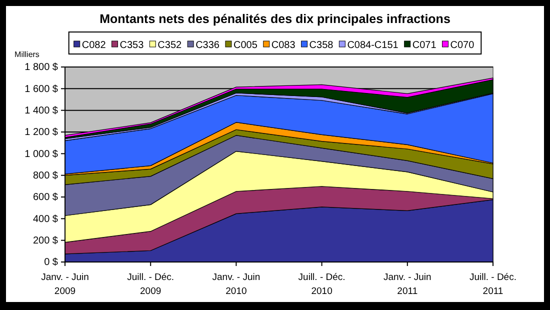 Image resolution: width=550 pixels, height=310 pixels. What do you see at coordinates (283, 45) in the screenshot?
I see `legend-label: C083` at bounding box center [283, 45].